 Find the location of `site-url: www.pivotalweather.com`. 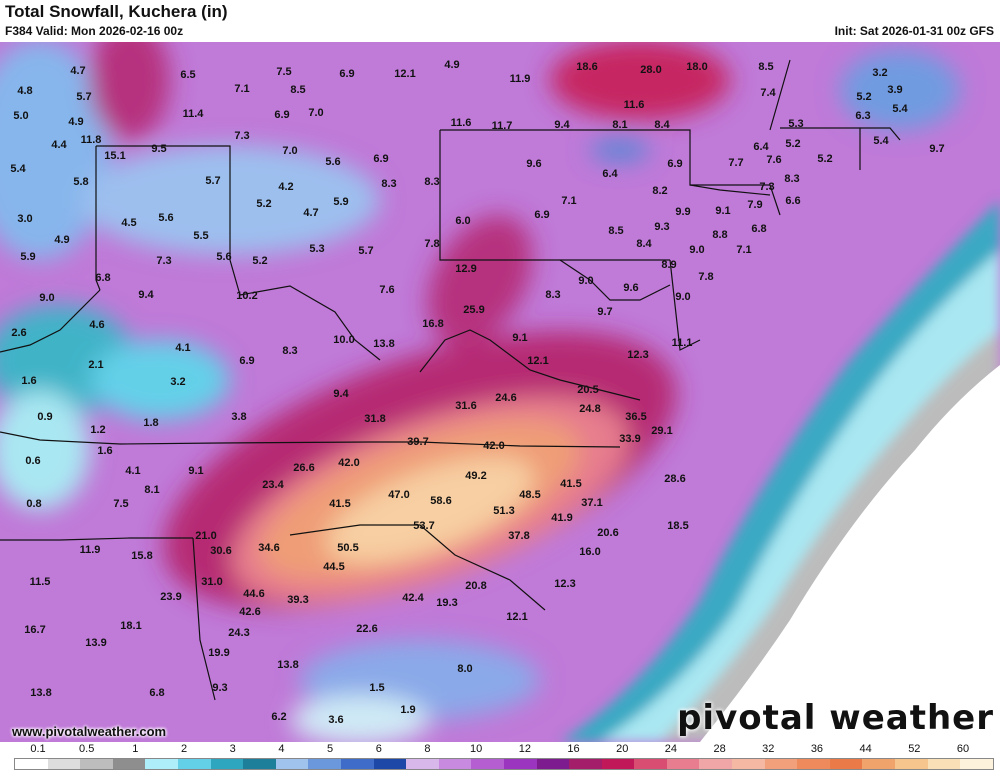

site-url: www.pivotalweather.com is located at coordinates (89, 731).